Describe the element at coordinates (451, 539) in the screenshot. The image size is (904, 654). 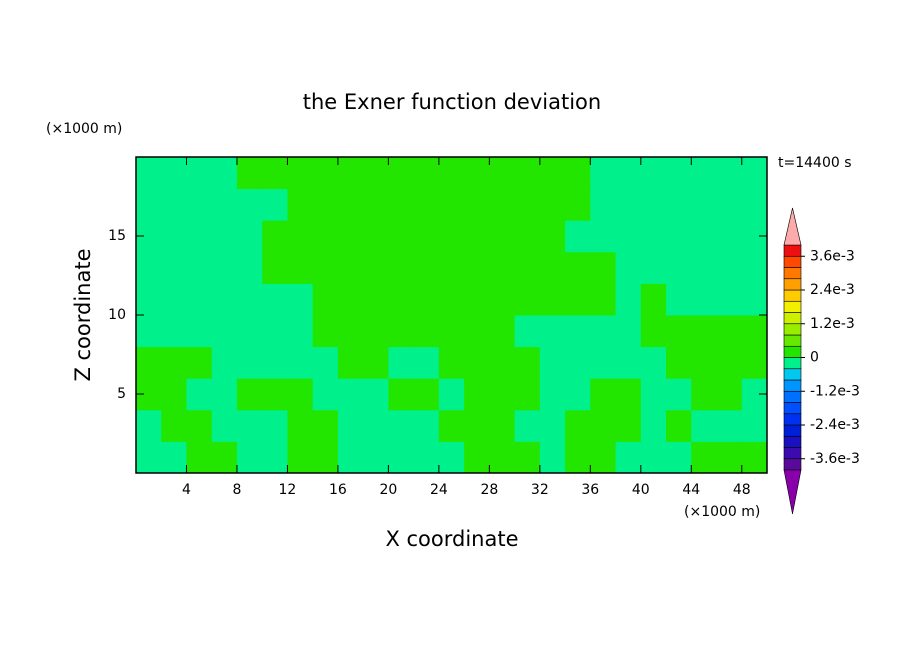
I see `x-axis-label: X coordinate` at that location.